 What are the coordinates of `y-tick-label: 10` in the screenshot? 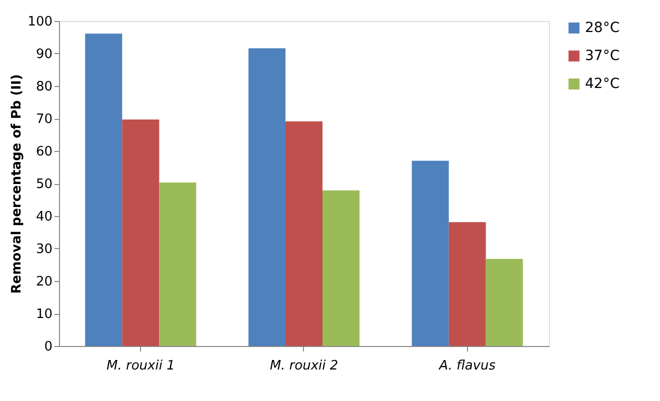 It's located at (44, 314).